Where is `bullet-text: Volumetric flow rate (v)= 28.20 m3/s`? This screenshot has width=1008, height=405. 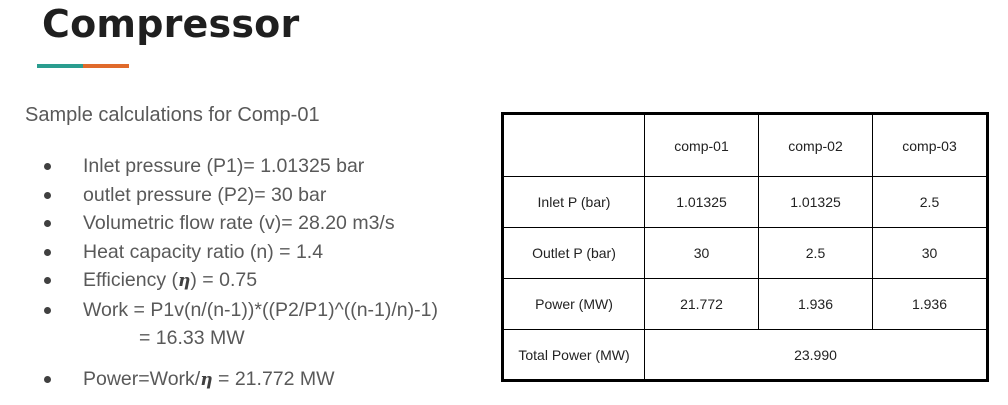 bullet-text: Volumetric flow rate (v)= 28.20 m3/s is located at coordinates (239, 223).